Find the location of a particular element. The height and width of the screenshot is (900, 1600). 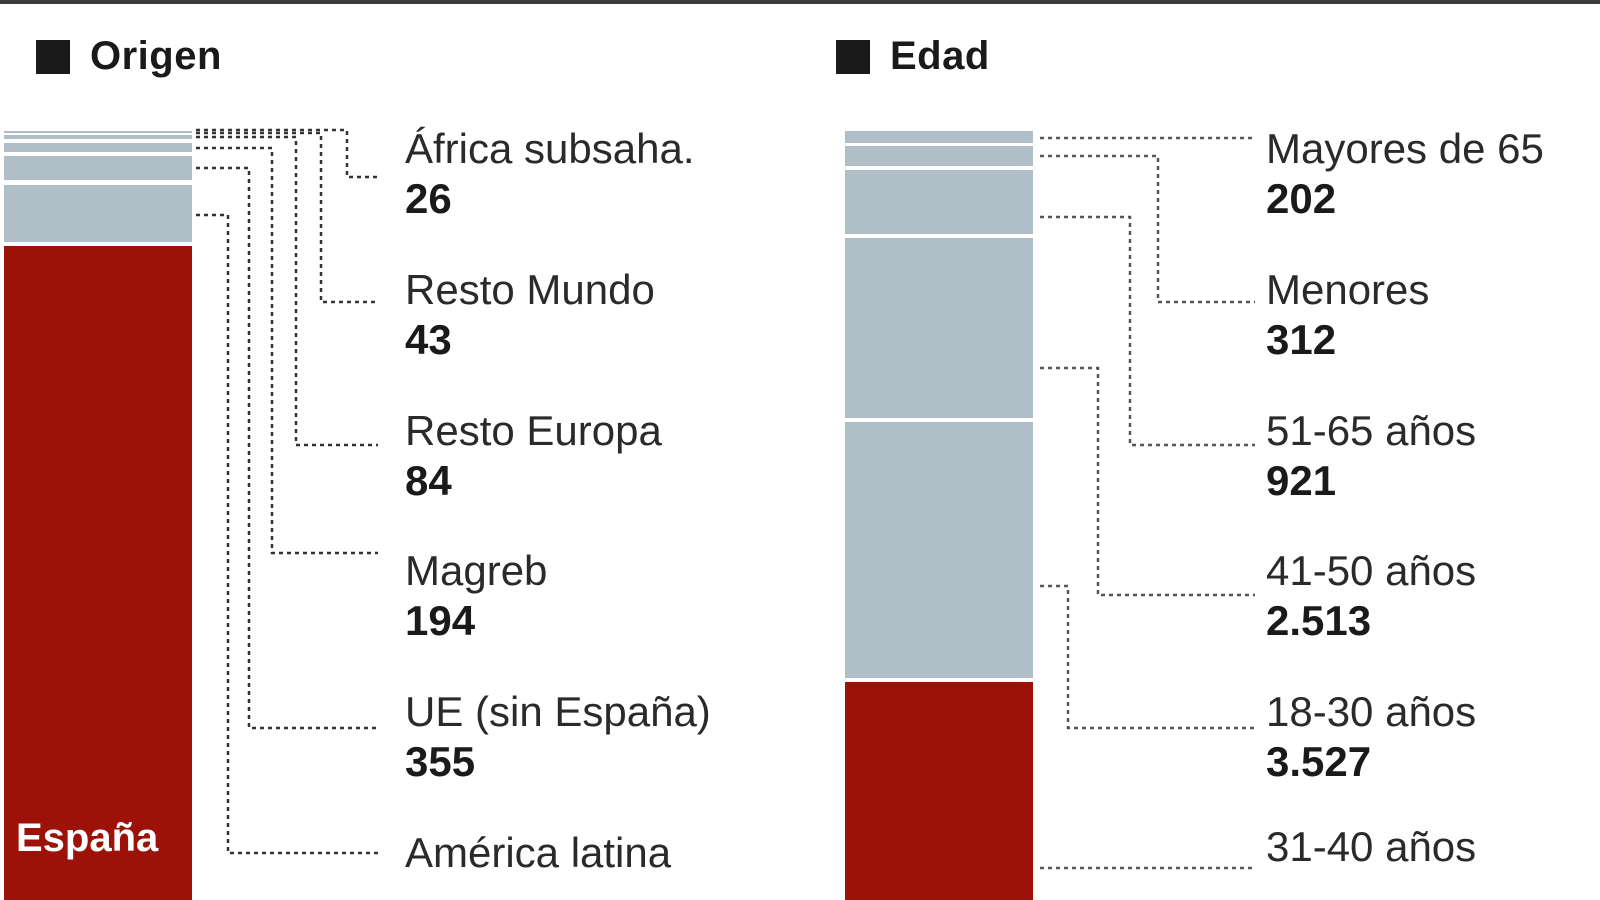

edad-item-51-65: 51-65 años 921 is located at coordinates (1371, 456).